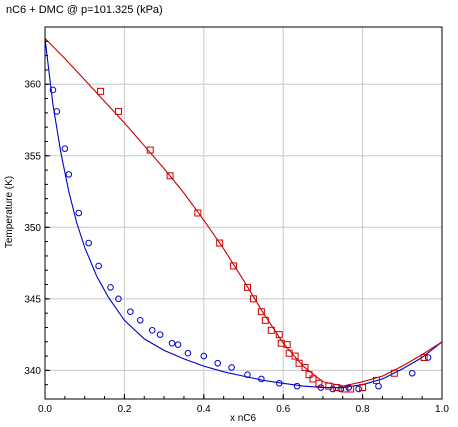 The height and width of the screenshot is (427, 458). Describe the element at coordinates (32, 299) in the screenshot. I see `y-tick-label: 345` at that location.